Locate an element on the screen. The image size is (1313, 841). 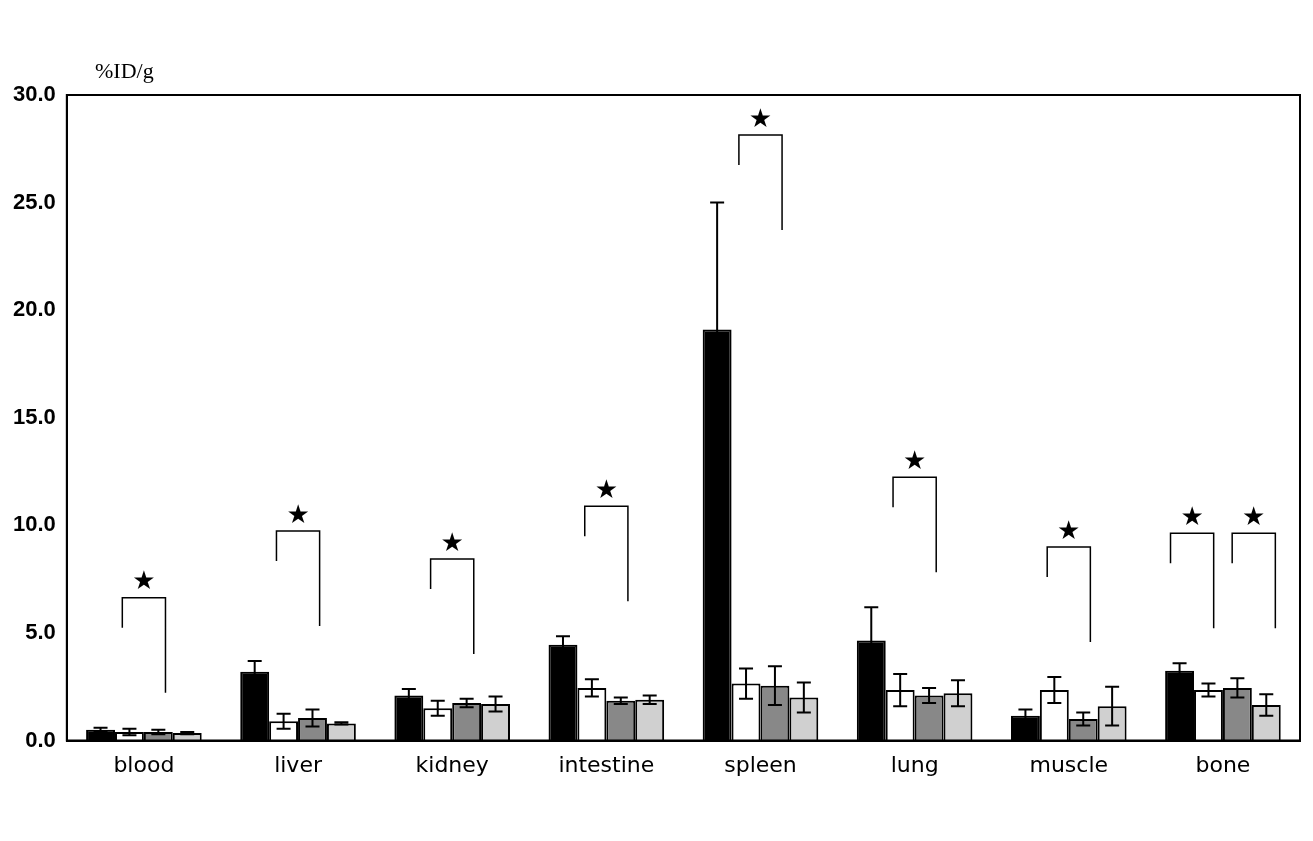
y-tick-label: 20.0 is located at coordinates (34, 309).